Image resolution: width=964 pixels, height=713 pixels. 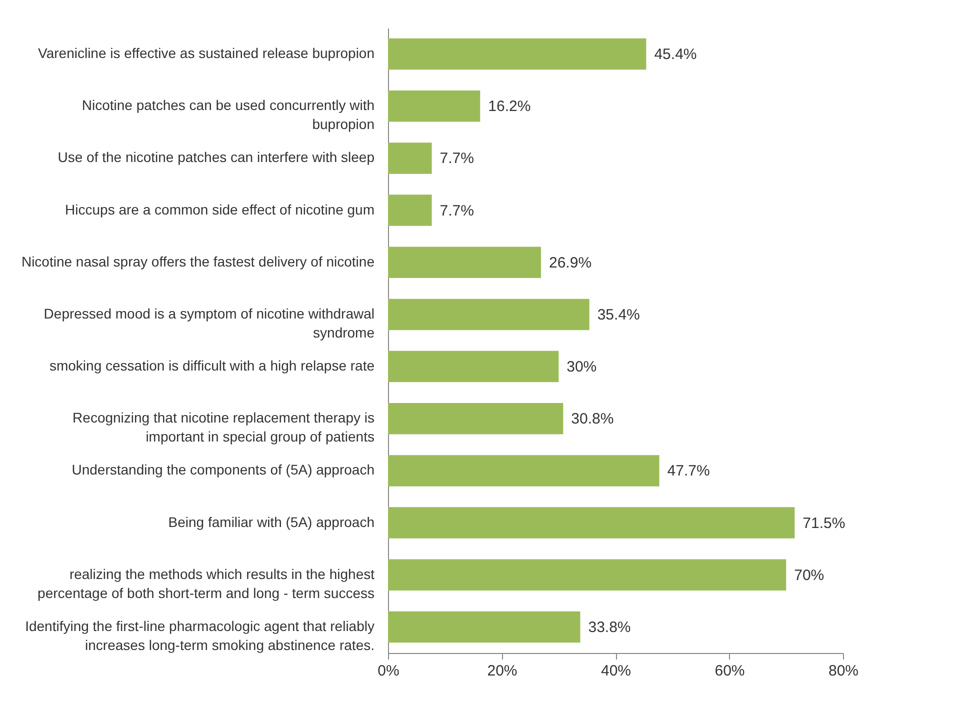 What do you see at coordinates (199, 635) in the screenshot?
I see `y-tick-label: Identifying the first-line pharmacologic agent that reliably increases long-term smoking abstinence rates.` at bounding box center [199, 635].